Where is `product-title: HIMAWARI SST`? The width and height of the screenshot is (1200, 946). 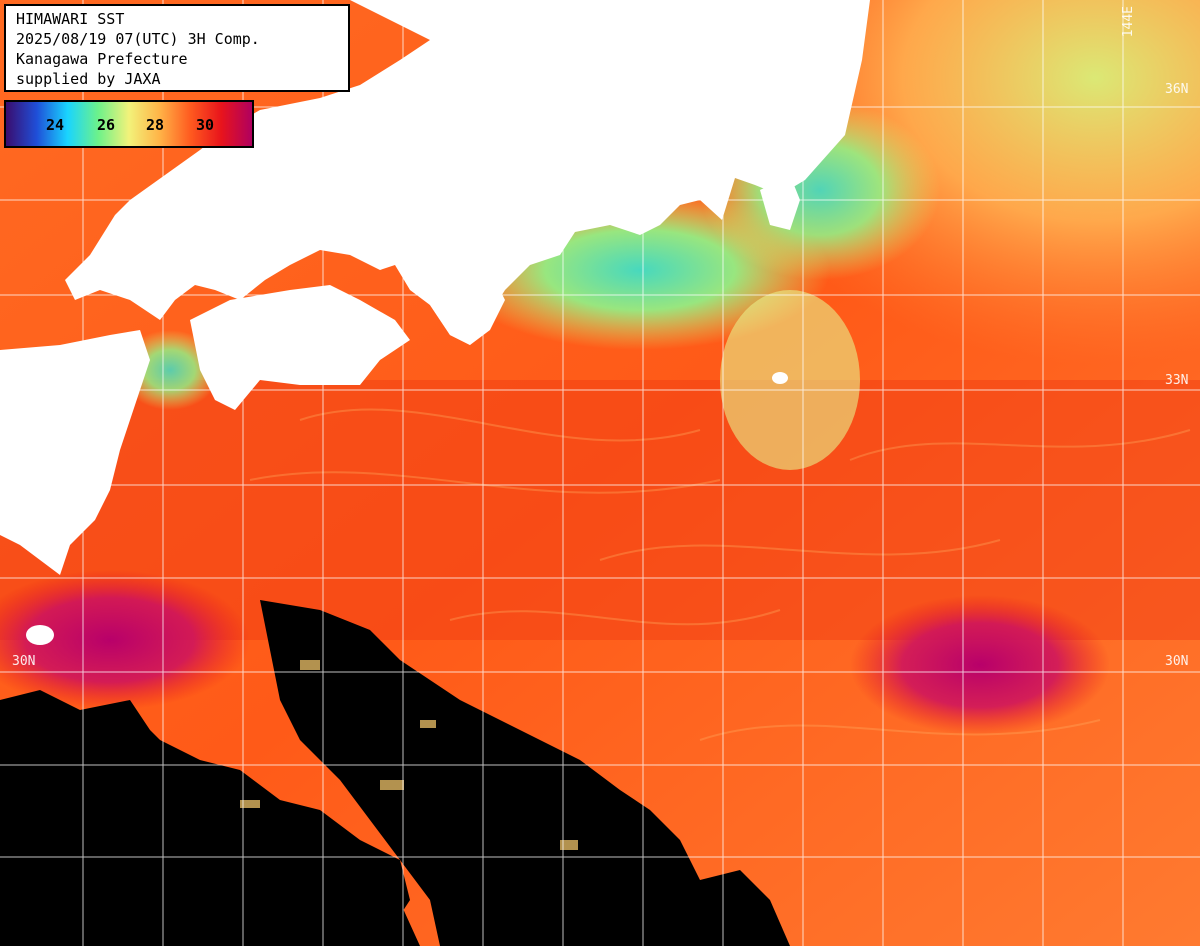 product-title: HIMAWARI SST is located at coordinates (70, 19).